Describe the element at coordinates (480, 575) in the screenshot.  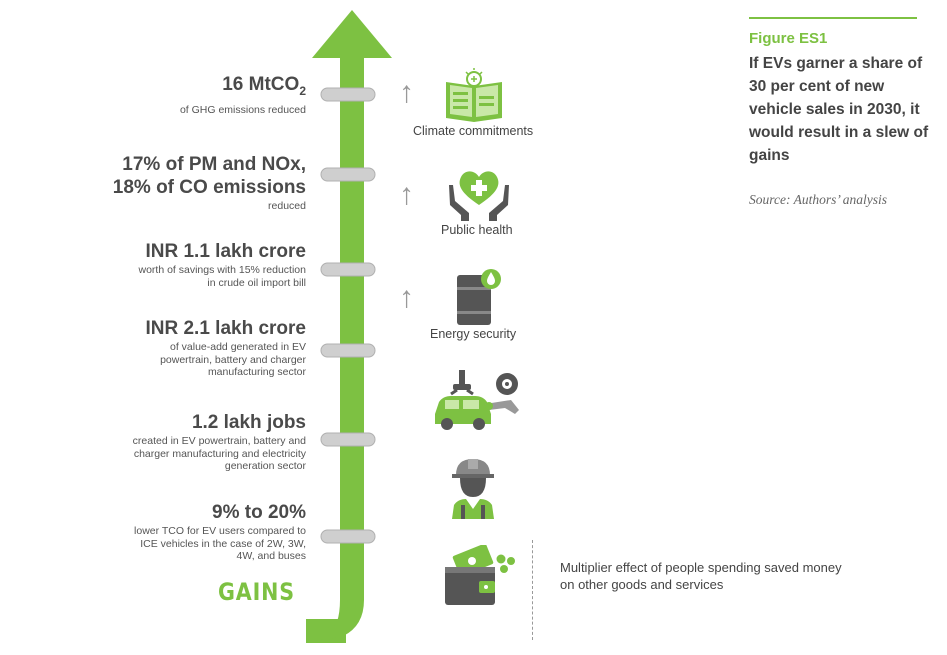
I see `wallet-money-icon` at that location.